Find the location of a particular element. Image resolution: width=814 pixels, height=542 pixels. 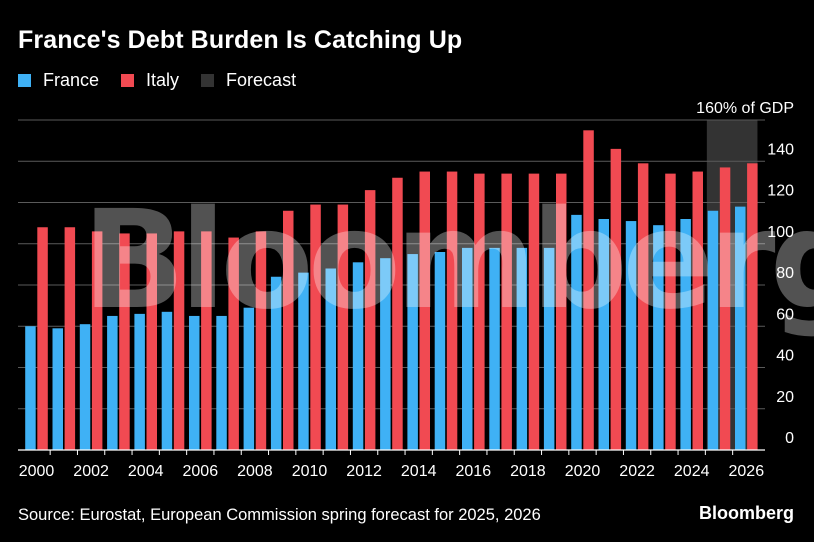

legend-item-italy: Italy is located at coordinates (150, 80).